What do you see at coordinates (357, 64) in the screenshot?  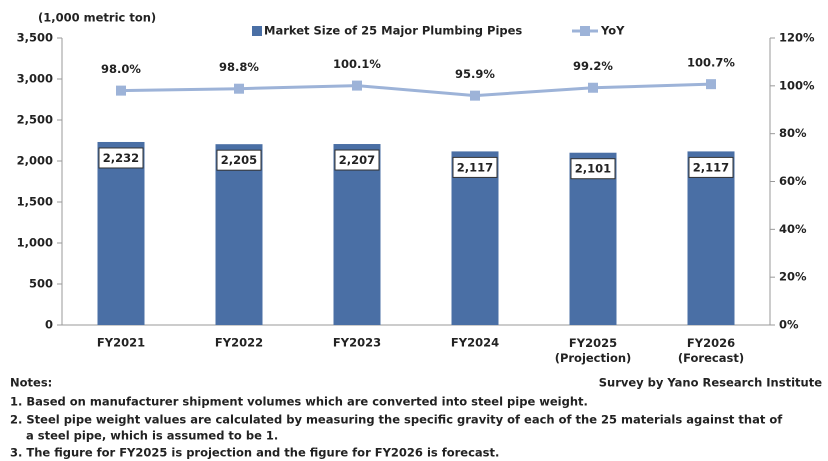 I see `line-value-label: 100.1%` at bounding box center [357, 64].